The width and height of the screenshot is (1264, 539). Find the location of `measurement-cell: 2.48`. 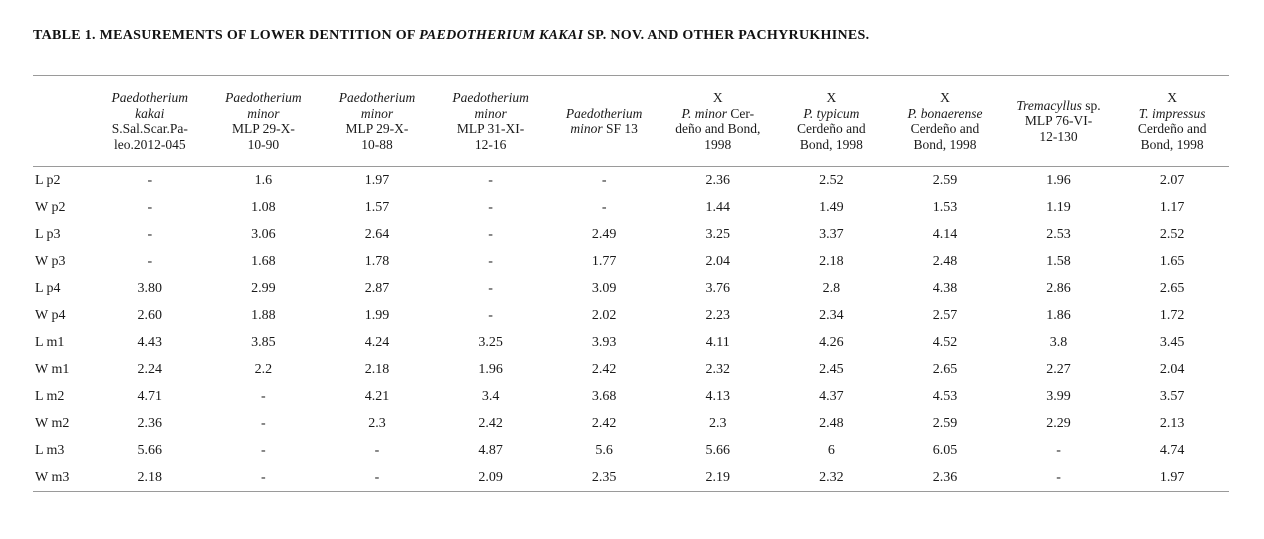

measurement-cell: 2.48 is located at coordinates (945, 261).